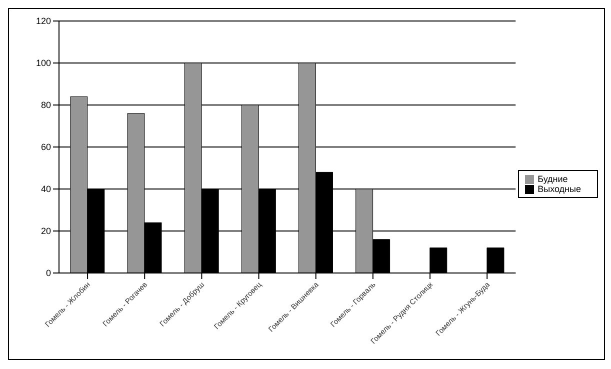 This screenshot has width=611, height=369. I want to click on y-tick-label: 20, so click(45, 231).